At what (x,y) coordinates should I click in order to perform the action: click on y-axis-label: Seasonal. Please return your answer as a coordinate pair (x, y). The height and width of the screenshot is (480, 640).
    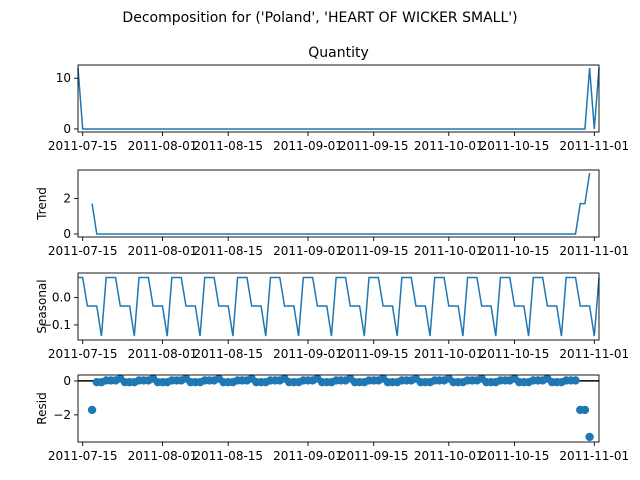
    Looking at the image, I should click on (42, 306).